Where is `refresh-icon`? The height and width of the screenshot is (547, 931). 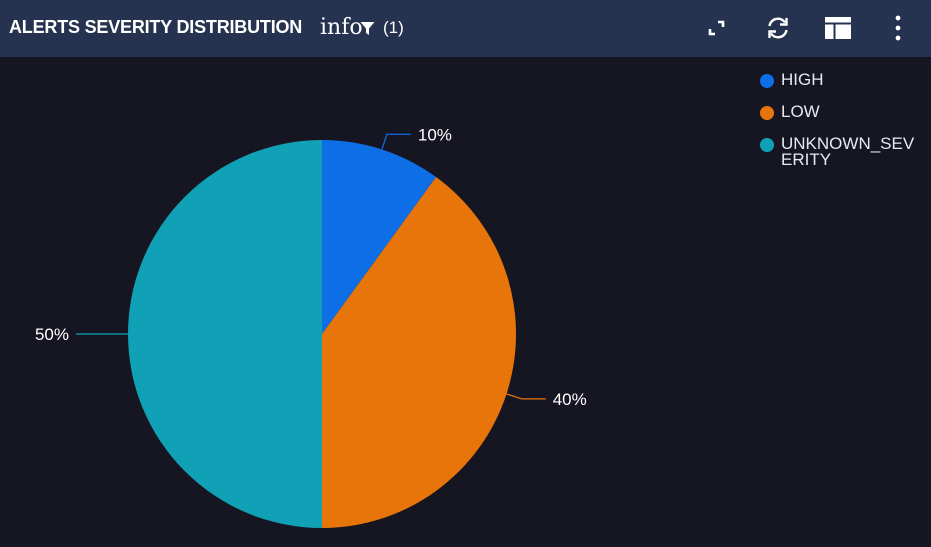 refresh-icon is located at coordinates (778, 28).